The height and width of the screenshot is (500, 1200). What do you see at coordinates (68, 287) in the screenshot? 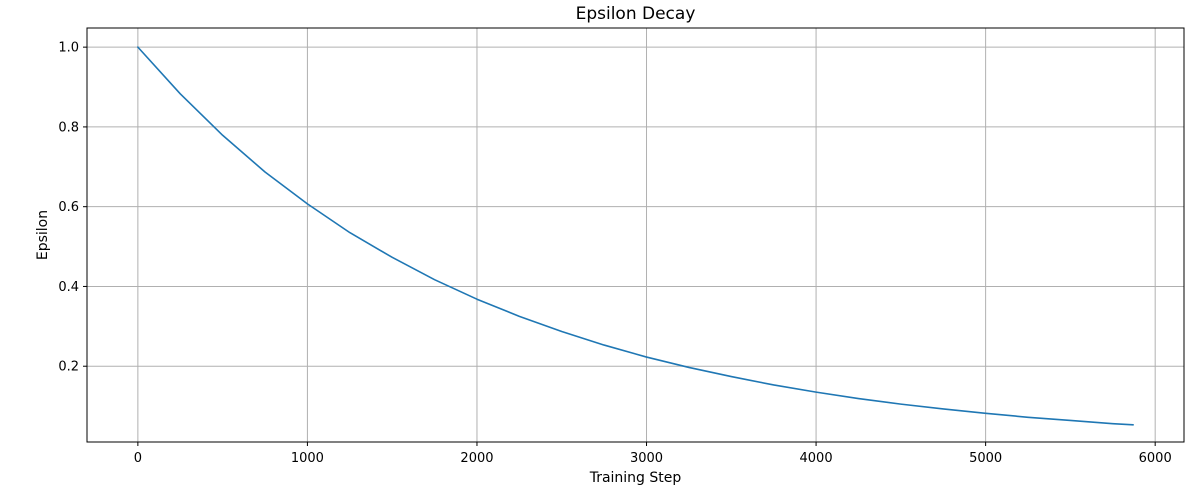
I see `y-tick-label: 0.4` at bounding box center [68, 287].